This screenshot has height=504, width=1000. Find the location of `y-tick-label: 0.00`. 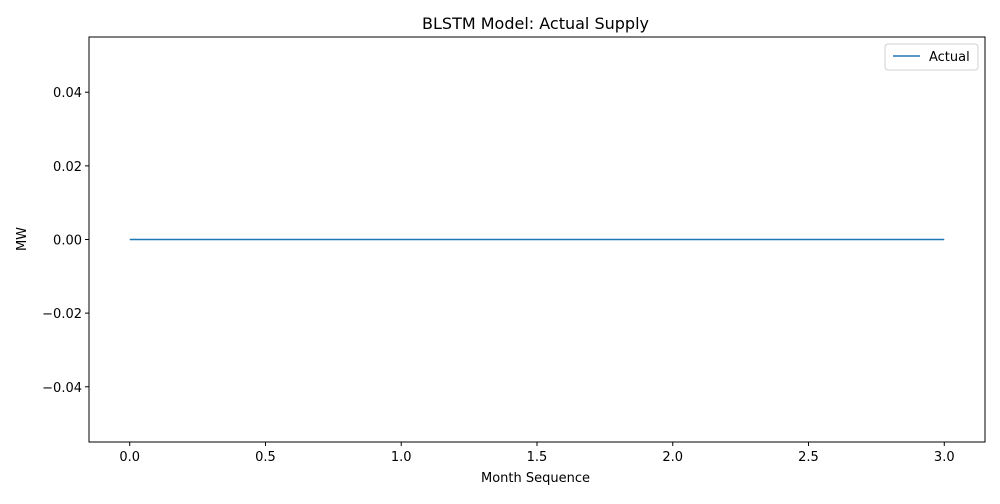

y-tick-label: 0.00 is located at coordinates (67, 241).